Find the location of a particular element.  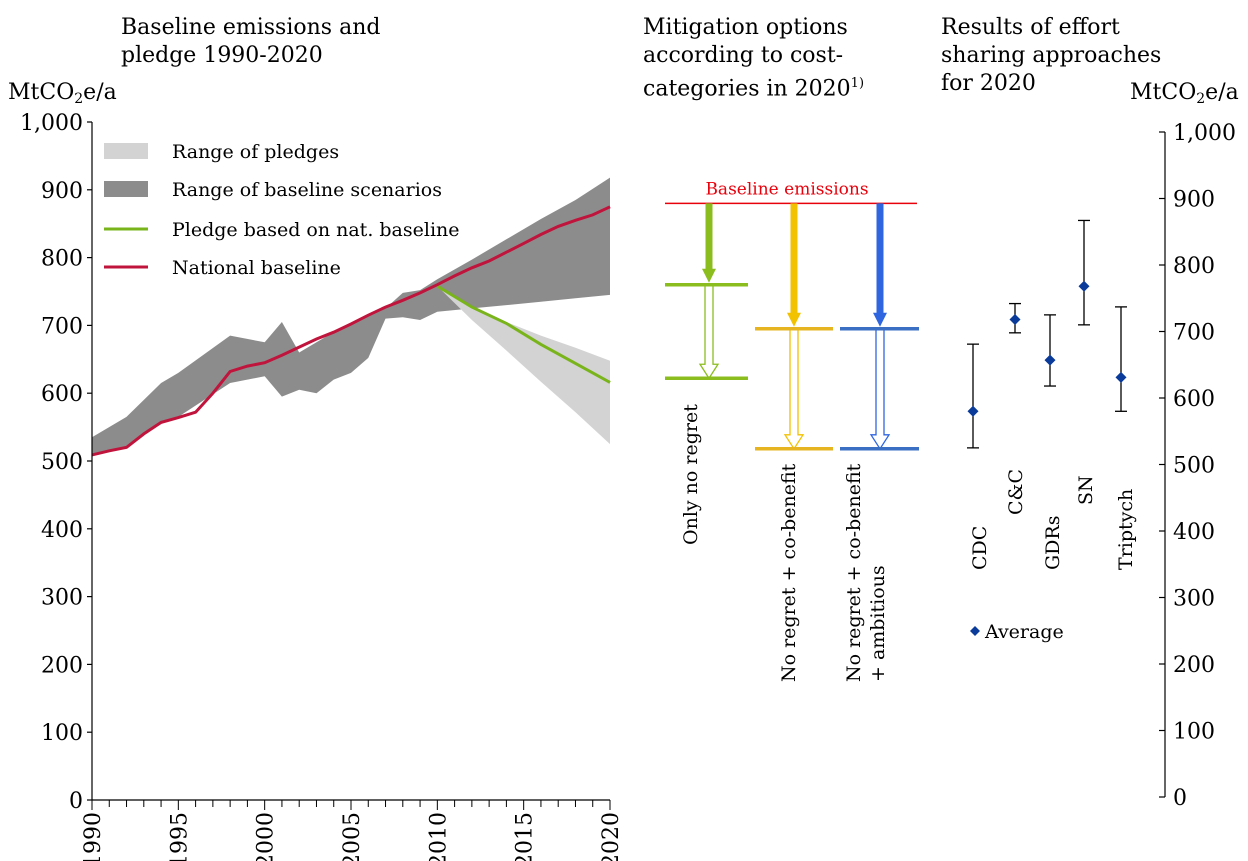

right-y-tick-label: 700 is located at coordinates (1194, 333).